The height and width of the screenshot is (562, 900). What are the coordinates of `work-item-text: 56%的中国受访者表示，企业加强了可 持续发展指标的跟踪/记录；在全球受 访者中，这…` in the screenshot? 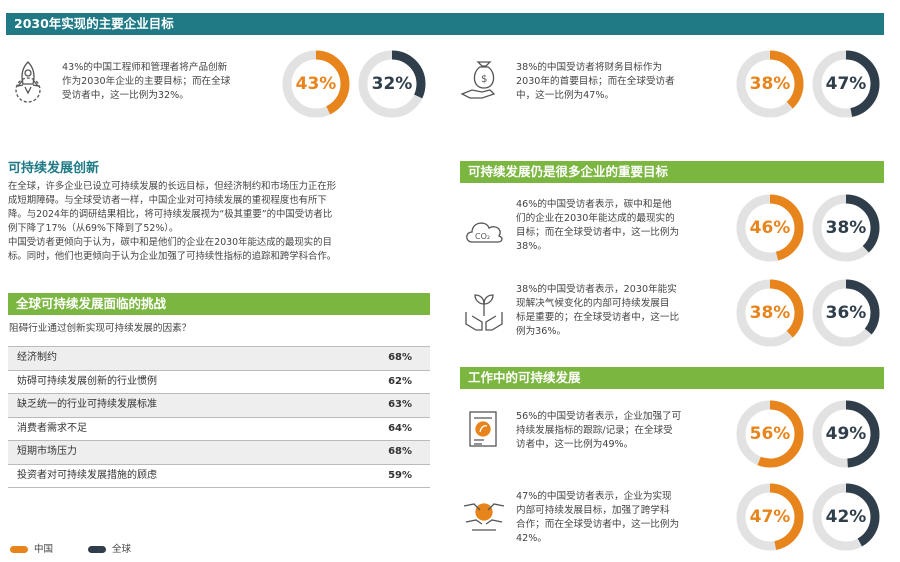 It's located at (599, 430).